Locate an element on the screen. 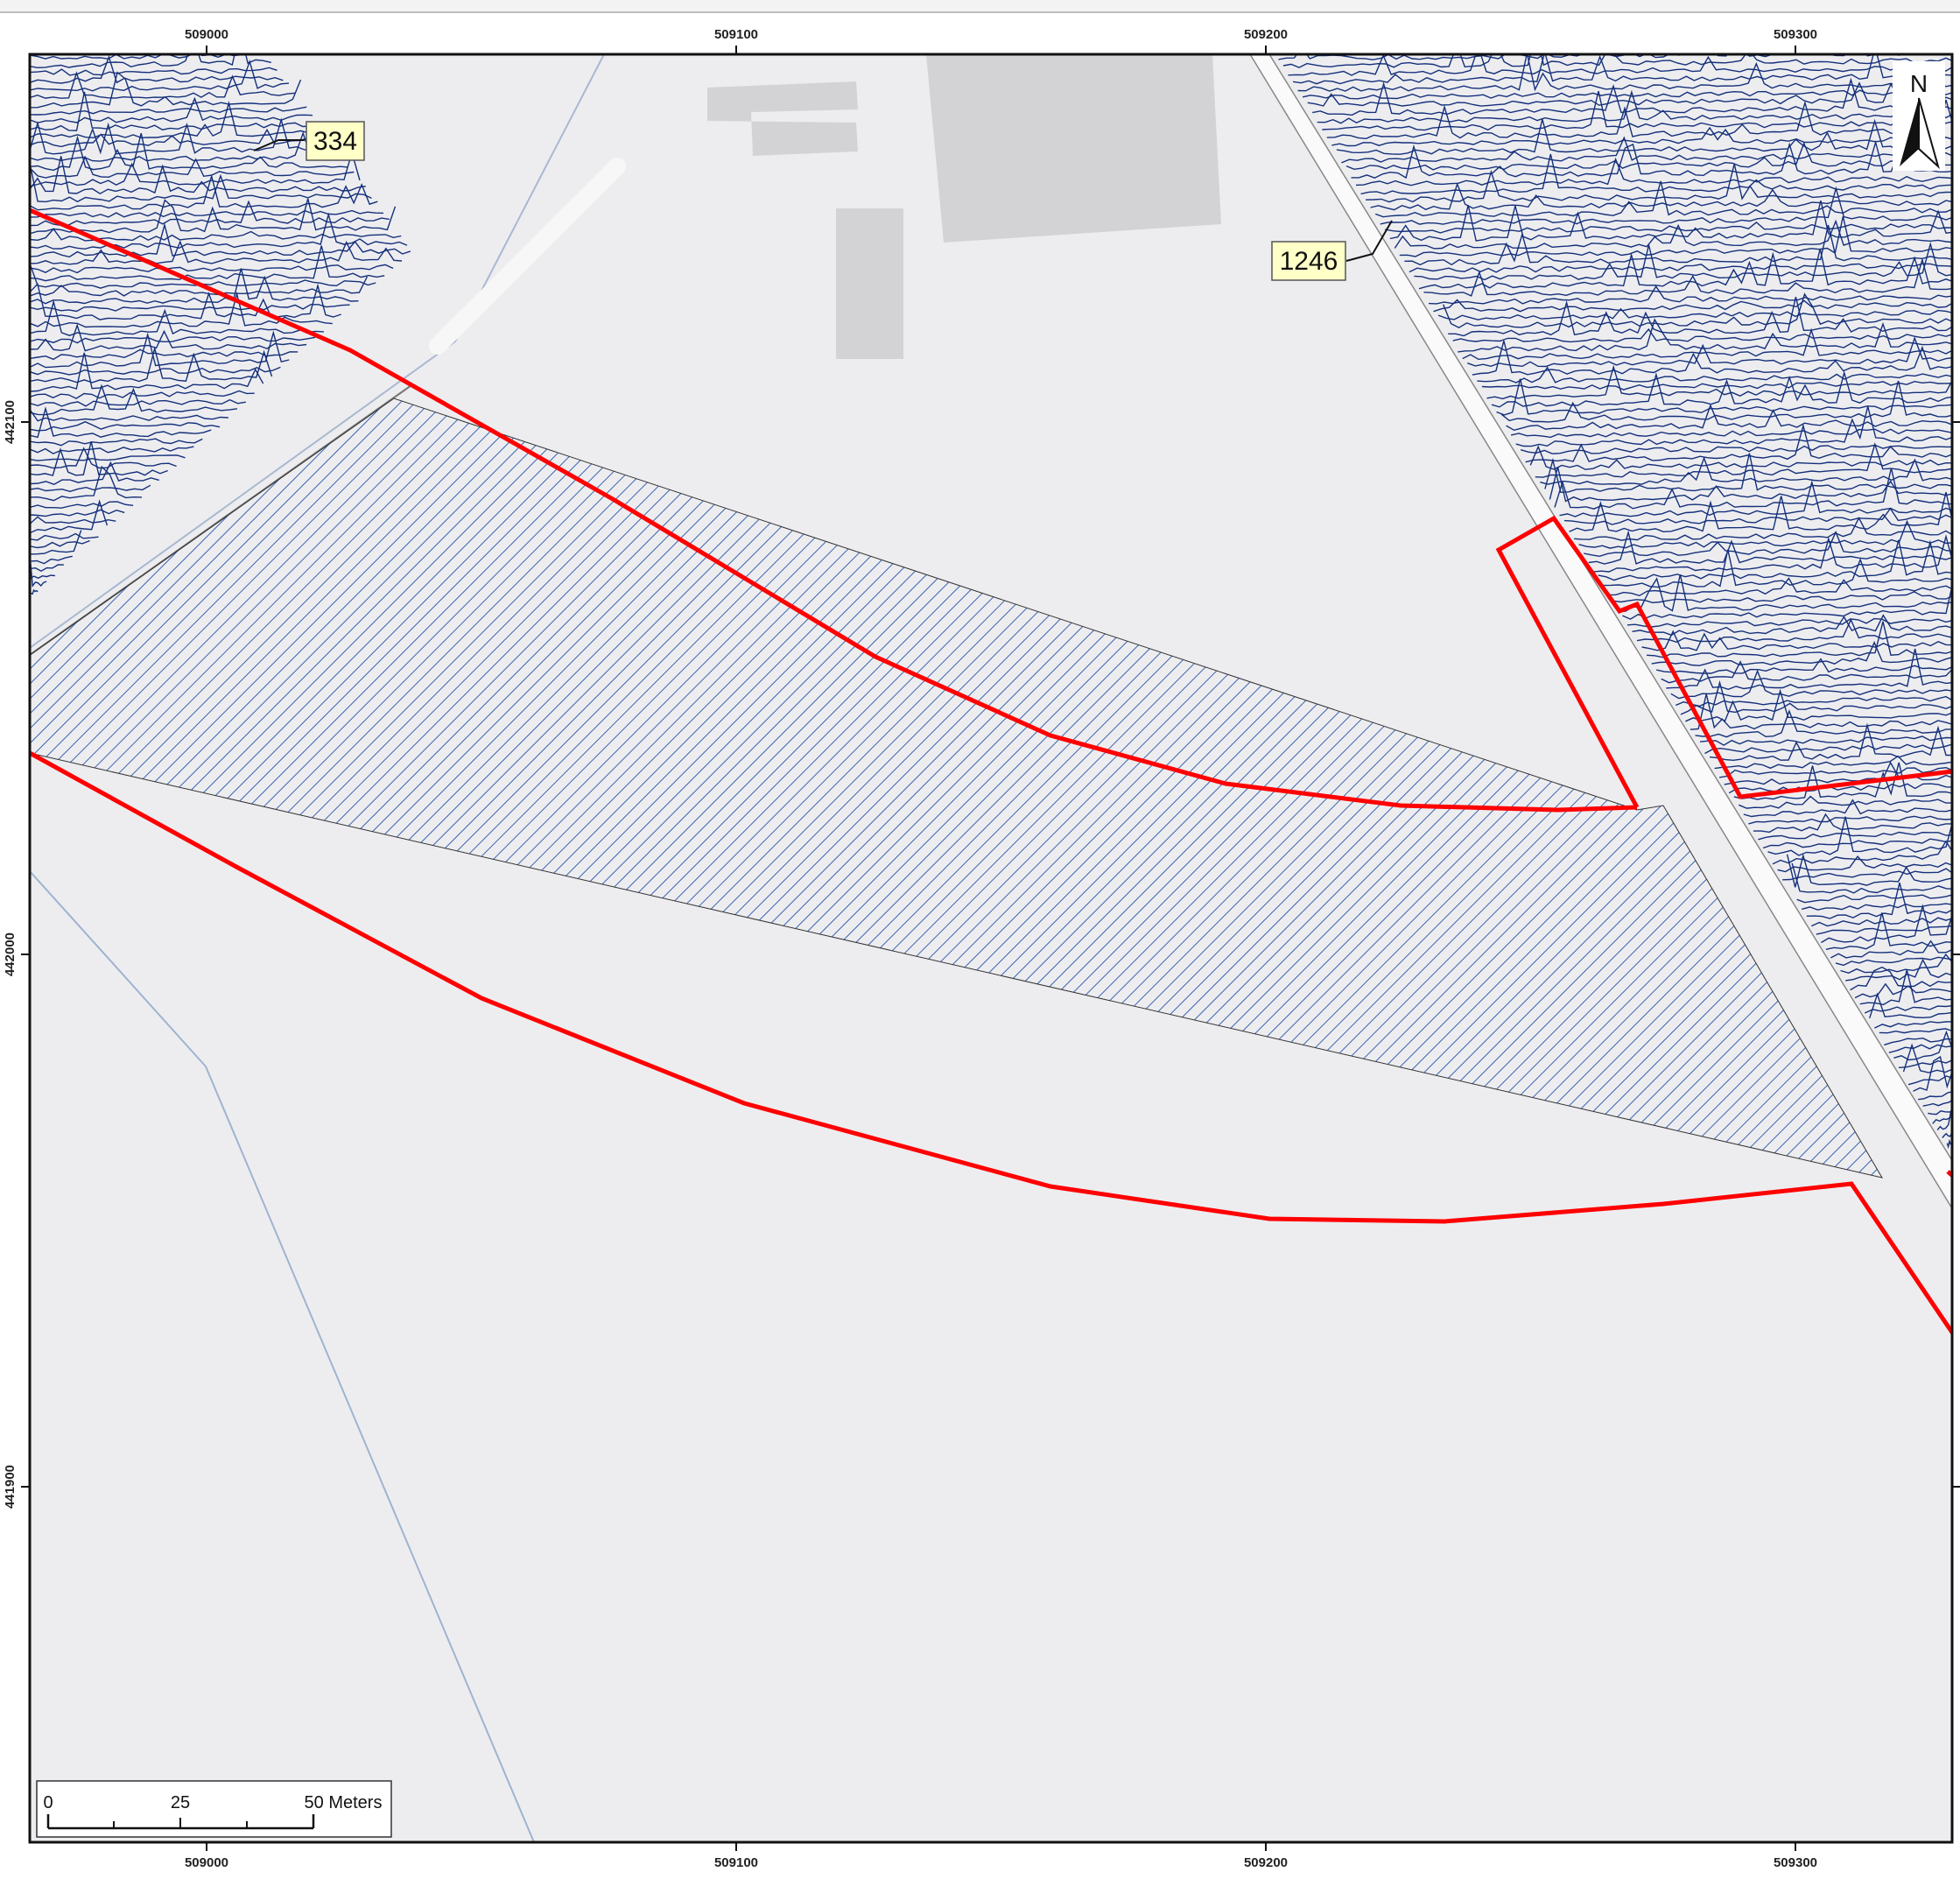  callout-1246: 1246 is located at coordinates (1332, 250).